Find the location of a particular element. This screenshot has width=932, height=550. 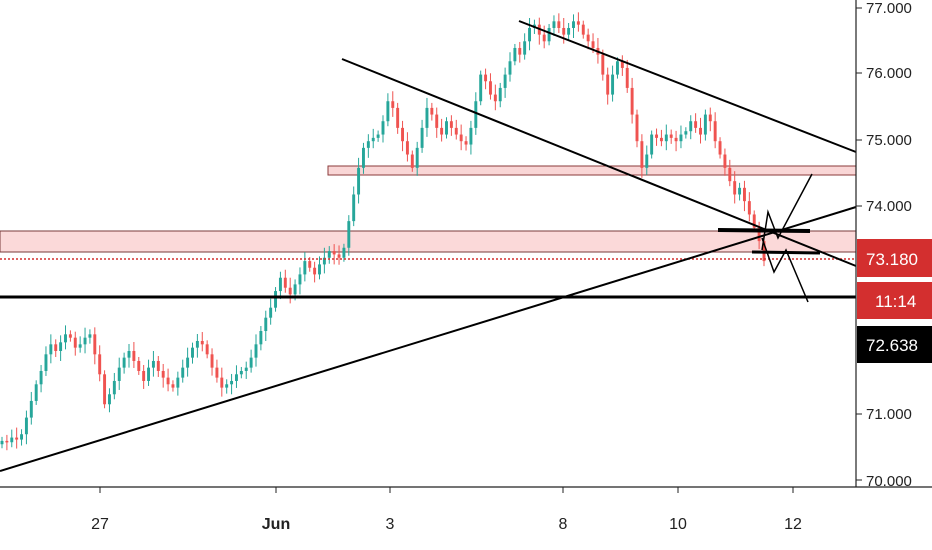

x-tick-label: 3 is located at coordinates (390, 524).